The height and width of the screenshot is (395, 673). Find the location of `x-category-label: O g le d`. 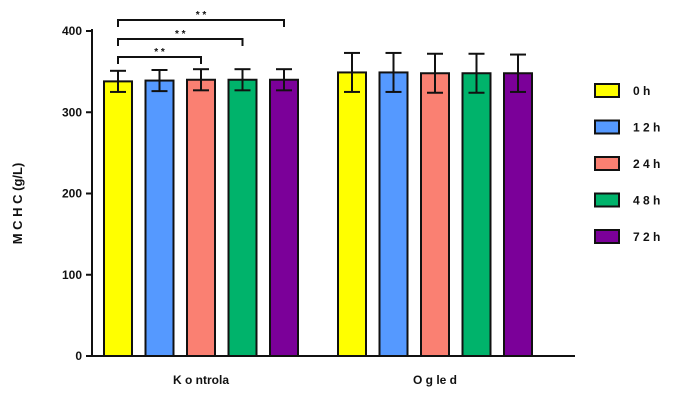

x-category-label: O g le d is located at coordinates (435, 380).